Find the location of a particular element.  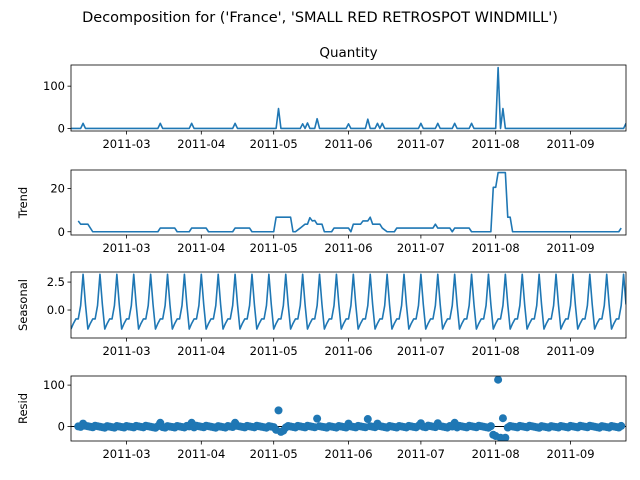

y-axis-label: Seasonal is located at coordinates (23, 305).